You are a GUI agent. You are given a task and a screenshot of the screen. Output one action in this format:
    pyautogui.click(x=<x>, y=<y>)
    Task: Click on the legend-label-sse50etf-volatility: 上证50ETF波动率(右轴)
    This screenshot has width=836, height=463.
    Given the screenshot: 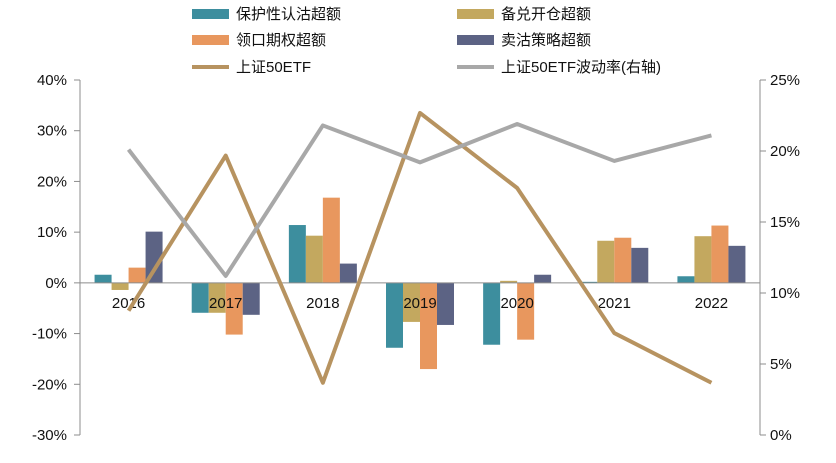 What is the action you would take?
    pyautogui.click(x=581, y=67)
    